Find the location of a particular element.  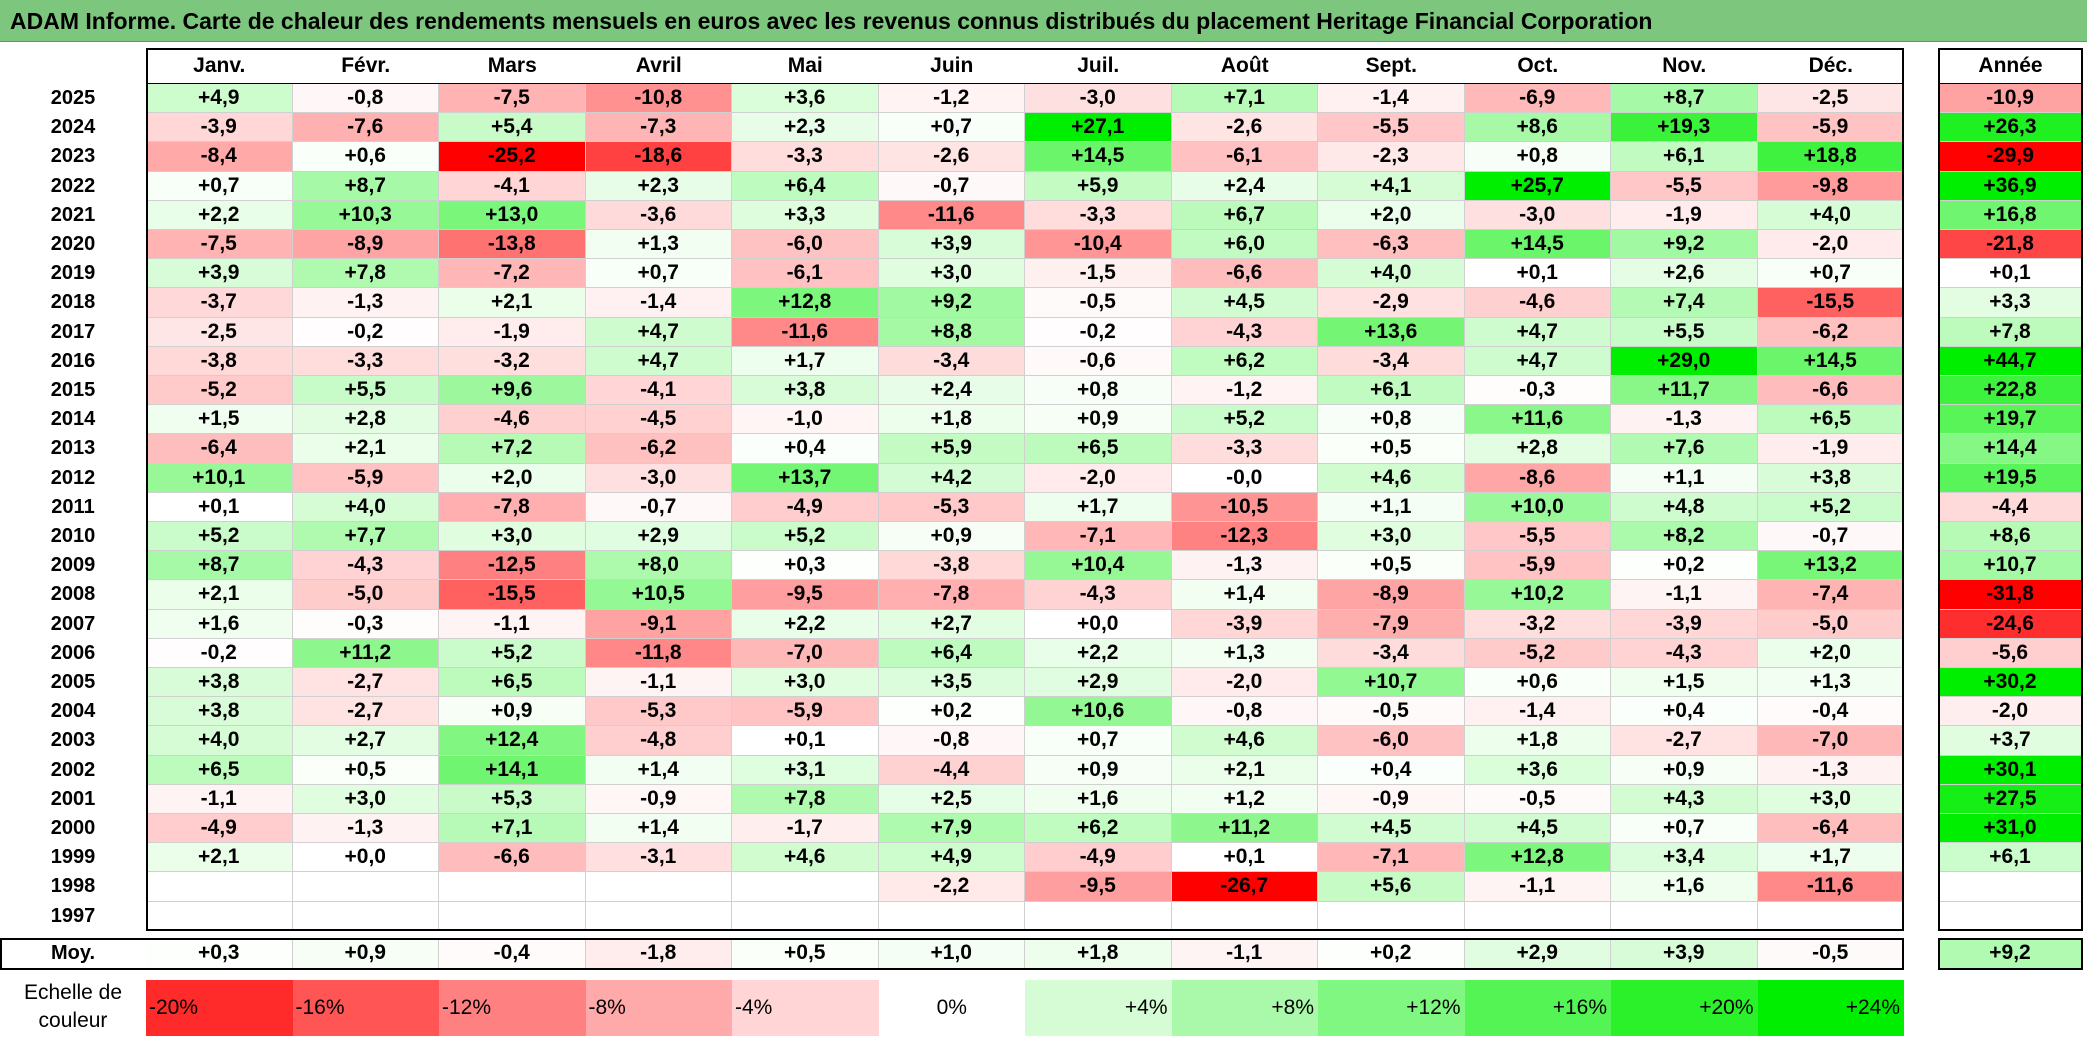

year-label: 2002 is located at coordinates (73, 769).